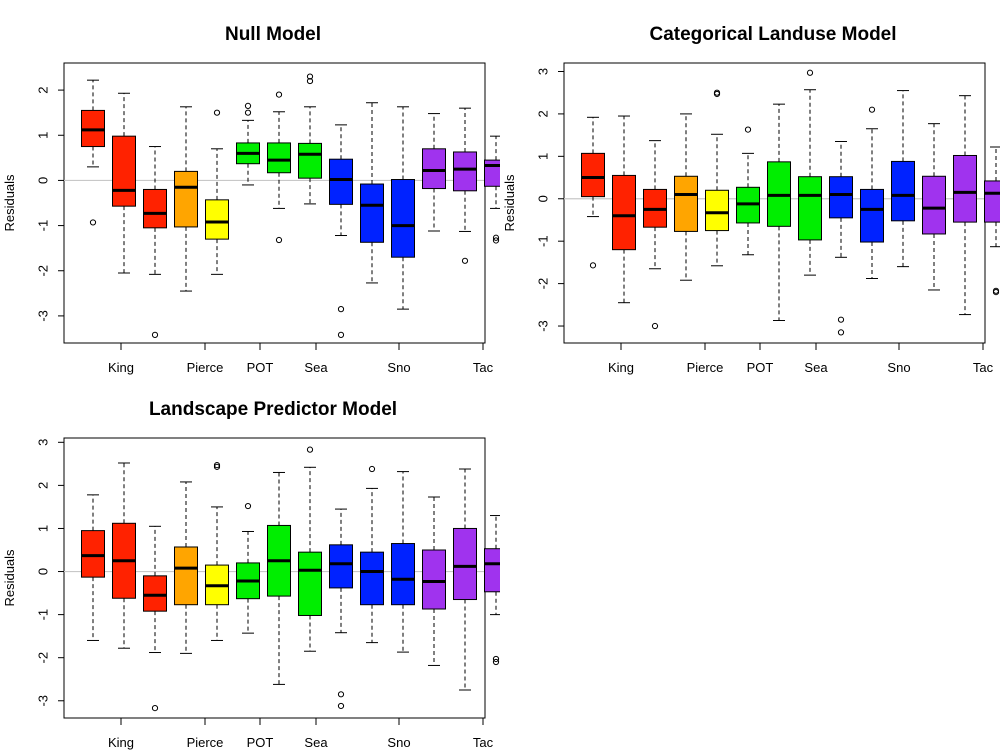  Describe the element at coordinates (42, 271) in the screenshot. I see `y-tick-label: -2` at that location.